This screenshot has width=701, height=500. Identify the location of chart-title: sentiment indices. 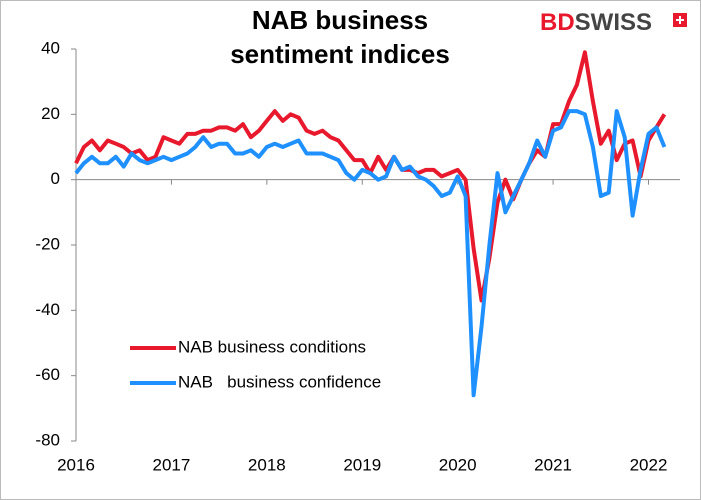
(340, 54).